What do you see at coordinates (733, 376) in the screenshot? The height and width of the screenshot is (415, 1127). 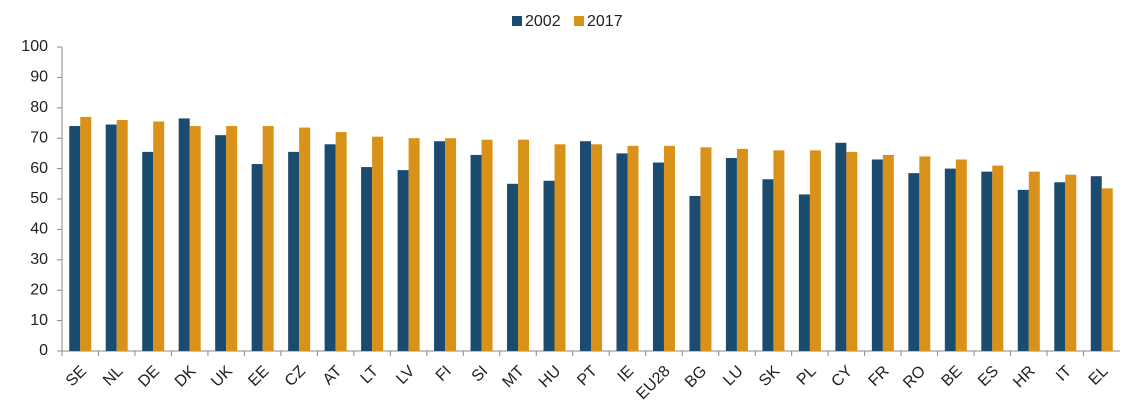 I see `x-tick-label: LU` at bounding box center [733, 376].